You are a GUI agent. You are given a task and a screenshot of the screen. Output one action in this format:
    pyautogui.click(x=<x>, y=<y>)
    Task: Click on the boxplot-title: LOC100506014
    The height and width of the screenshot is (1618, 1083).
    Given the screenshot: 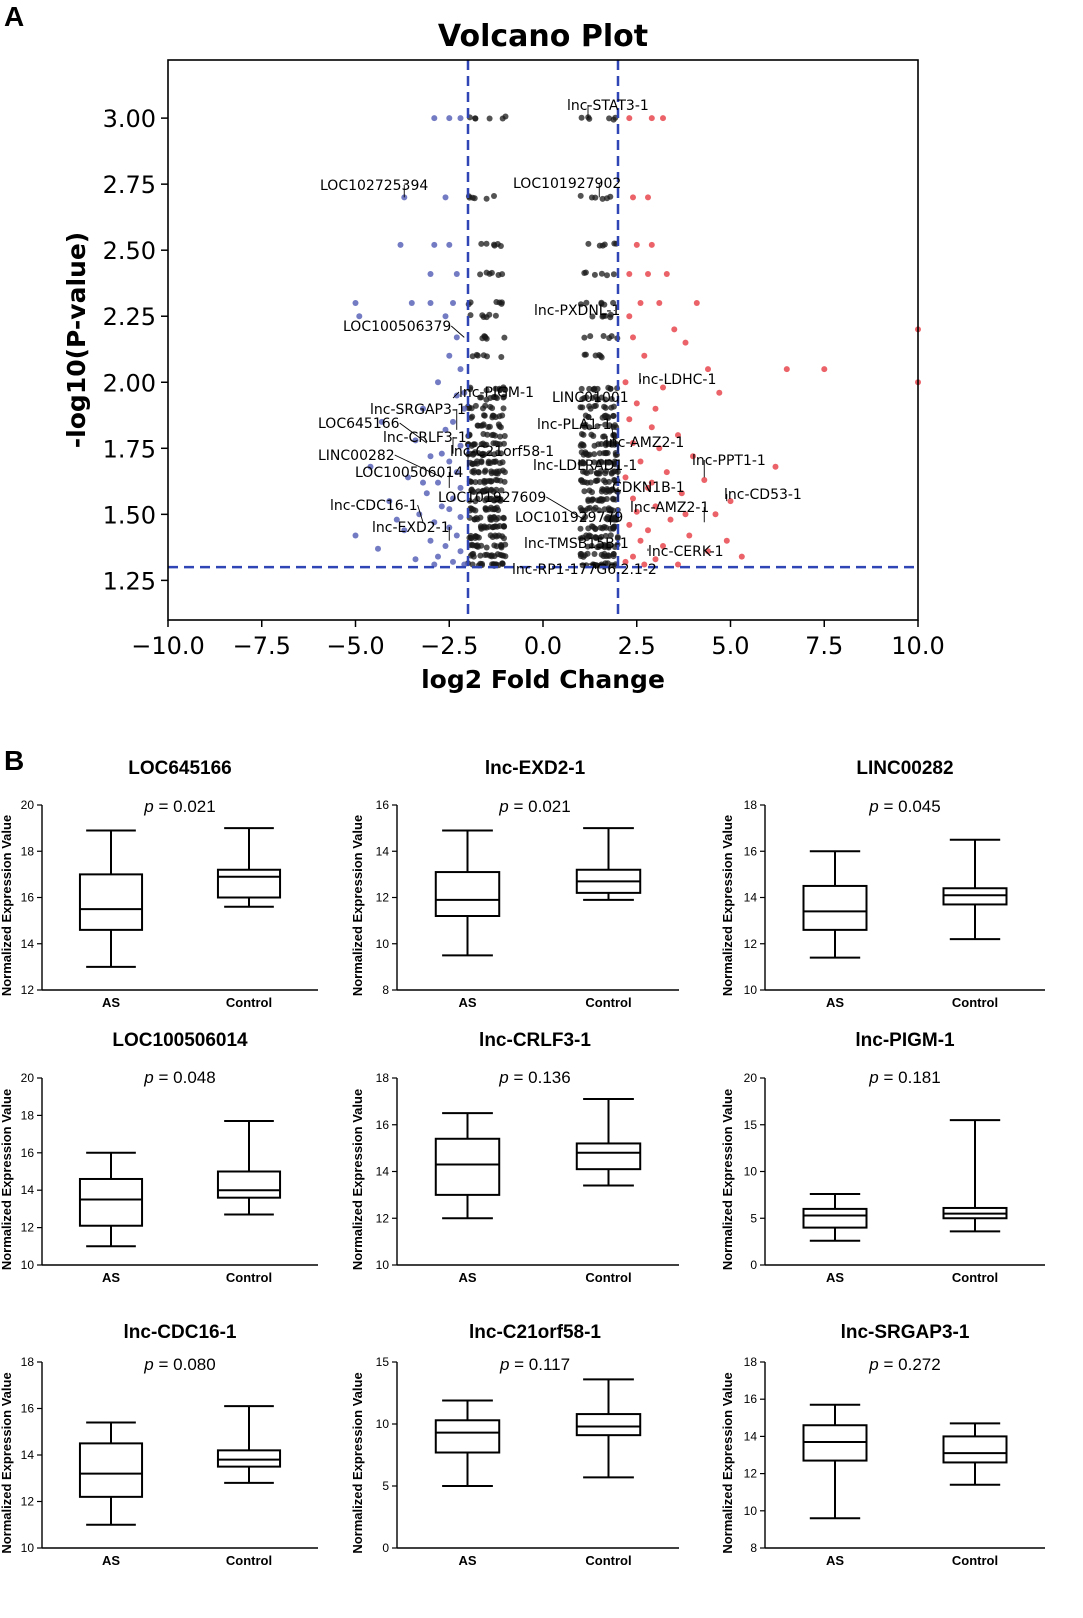 What is the action you would take?
    pyautogui.click(x=180, y=1040)
    